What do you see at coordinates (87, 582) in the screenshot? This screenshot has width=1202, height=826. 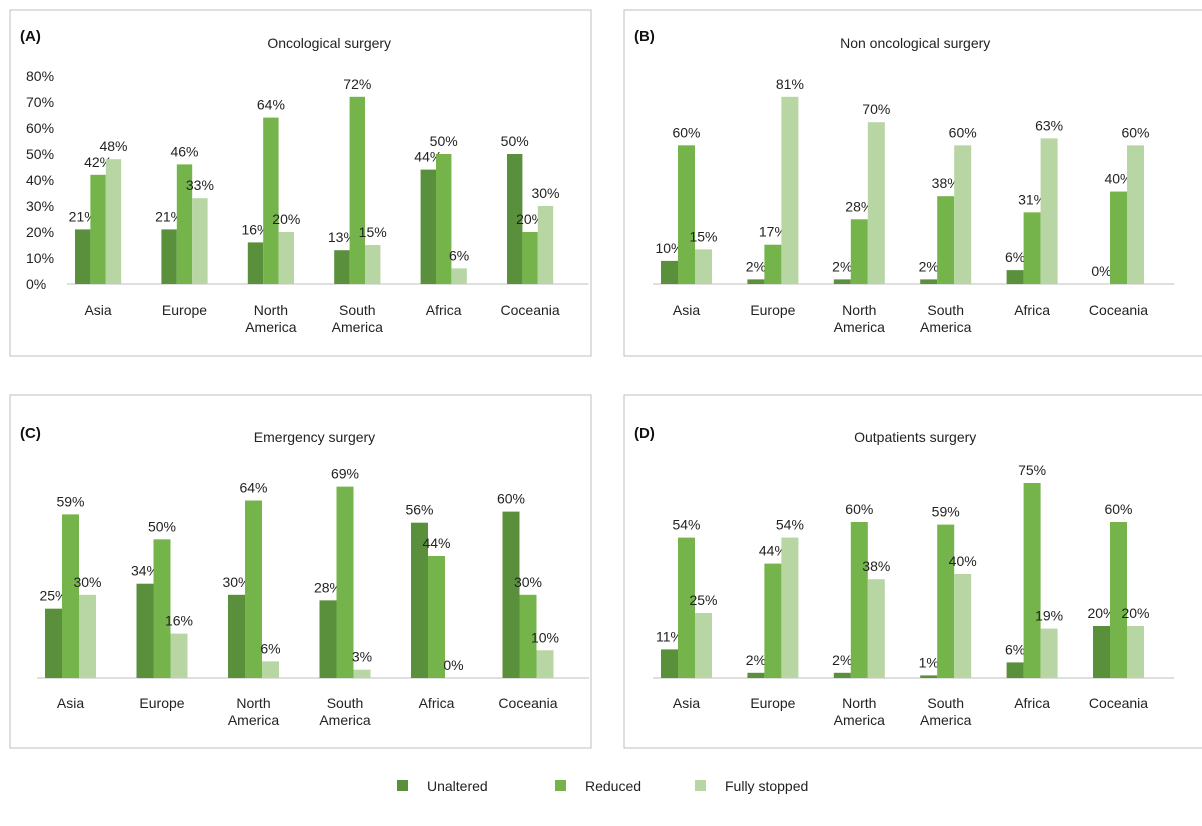 I see `data-label: 30%` at bounding box center [87, 582].